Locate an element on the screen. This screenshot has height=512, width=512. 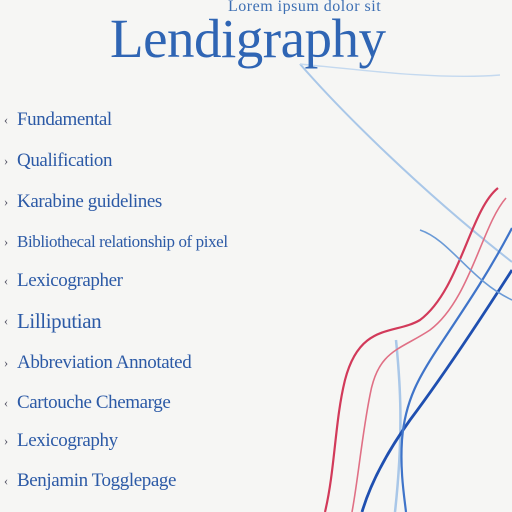
list-item-label: Cartouche Chemarge is located at coordinates (94, 402).